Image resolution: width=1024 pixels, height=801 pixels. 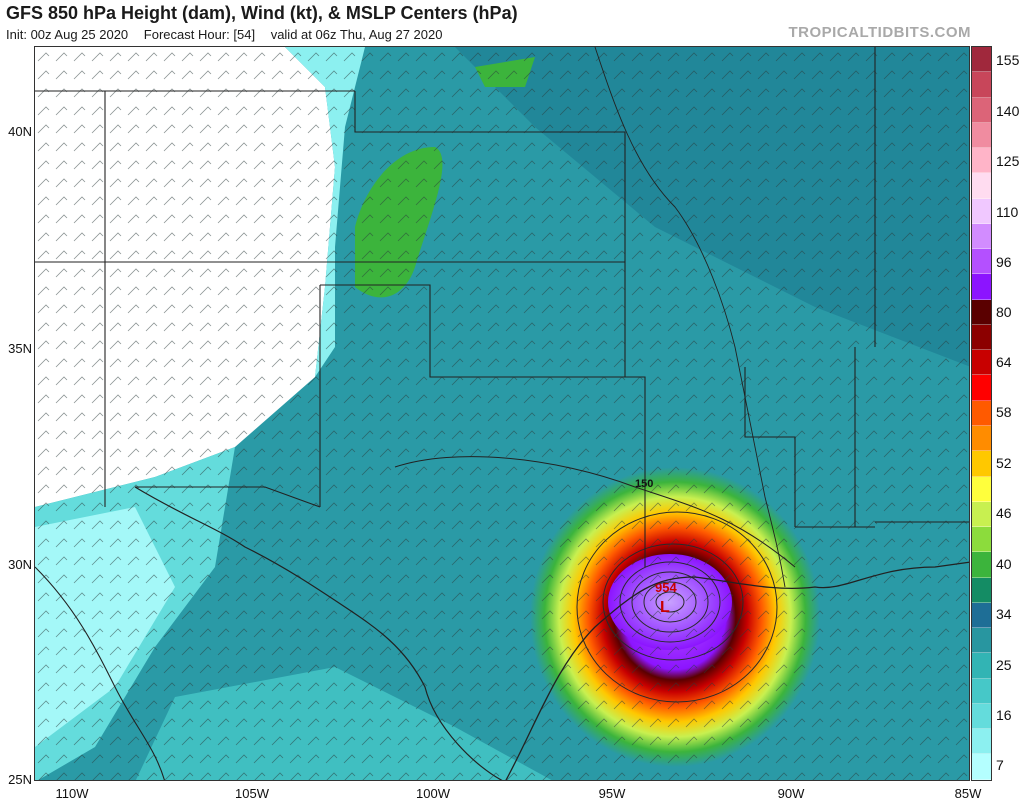 I want to click on colorbar-label: 40, so click(x=1004, y=564).